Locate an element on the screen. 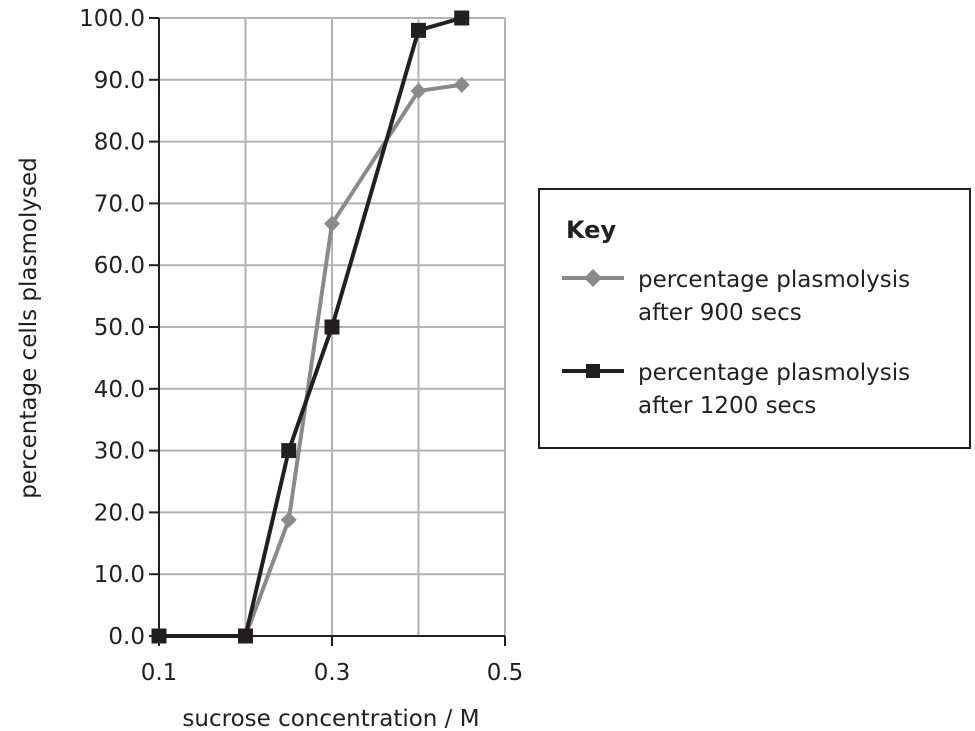 The height and width of the screenshot is (731, 975). legend-label-900-line2: after 900 secs is located at coordinates (720, 313).